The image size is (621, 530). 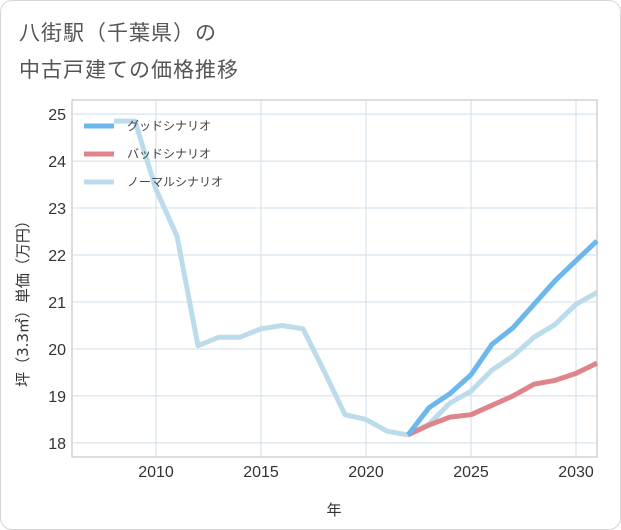 I want to click on x-tick-2030: 2030, so click(x=576, y=472).